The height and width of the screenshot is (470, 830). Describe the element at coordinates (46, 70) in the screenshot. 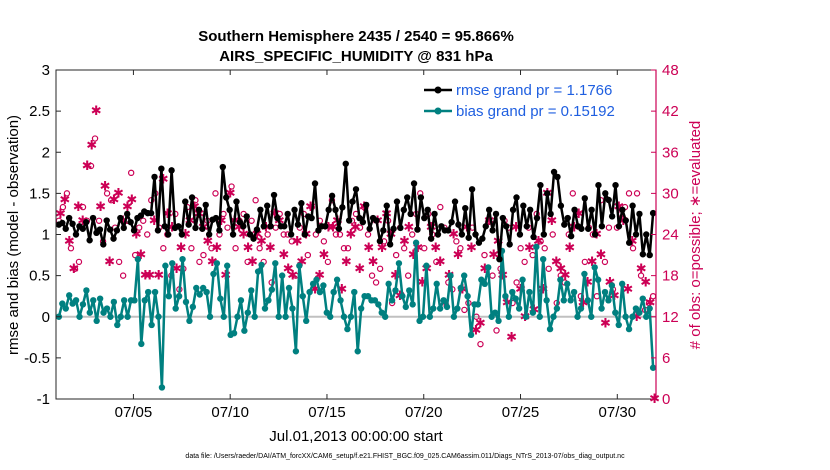

I see `y-left-tick-label: 3` at that location.